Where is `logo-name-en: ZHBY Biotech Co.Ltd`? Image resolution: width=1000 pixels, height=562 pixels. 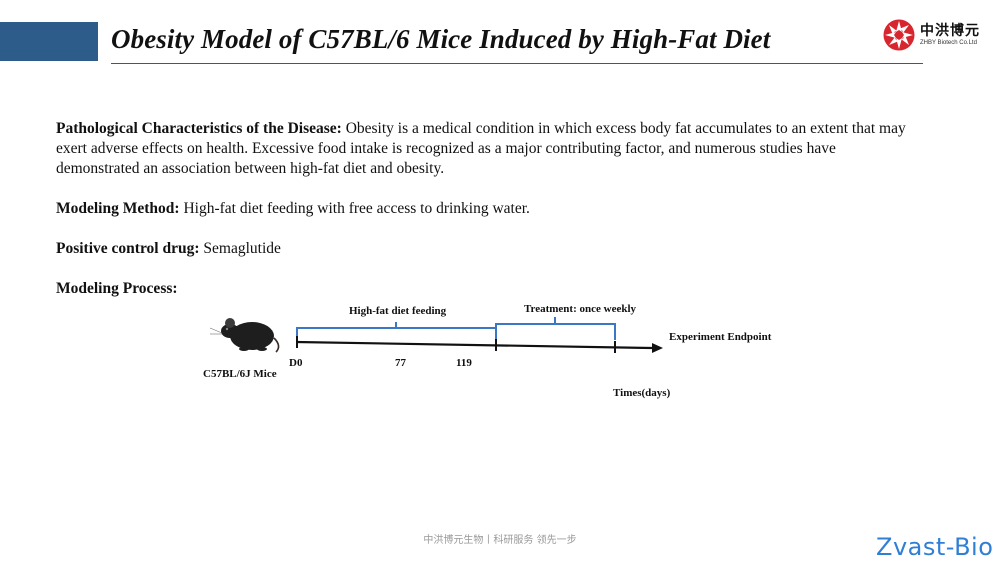
logo-name-en: ZHBY Biotech Co.Ltd is located at coordinates (948, 43).